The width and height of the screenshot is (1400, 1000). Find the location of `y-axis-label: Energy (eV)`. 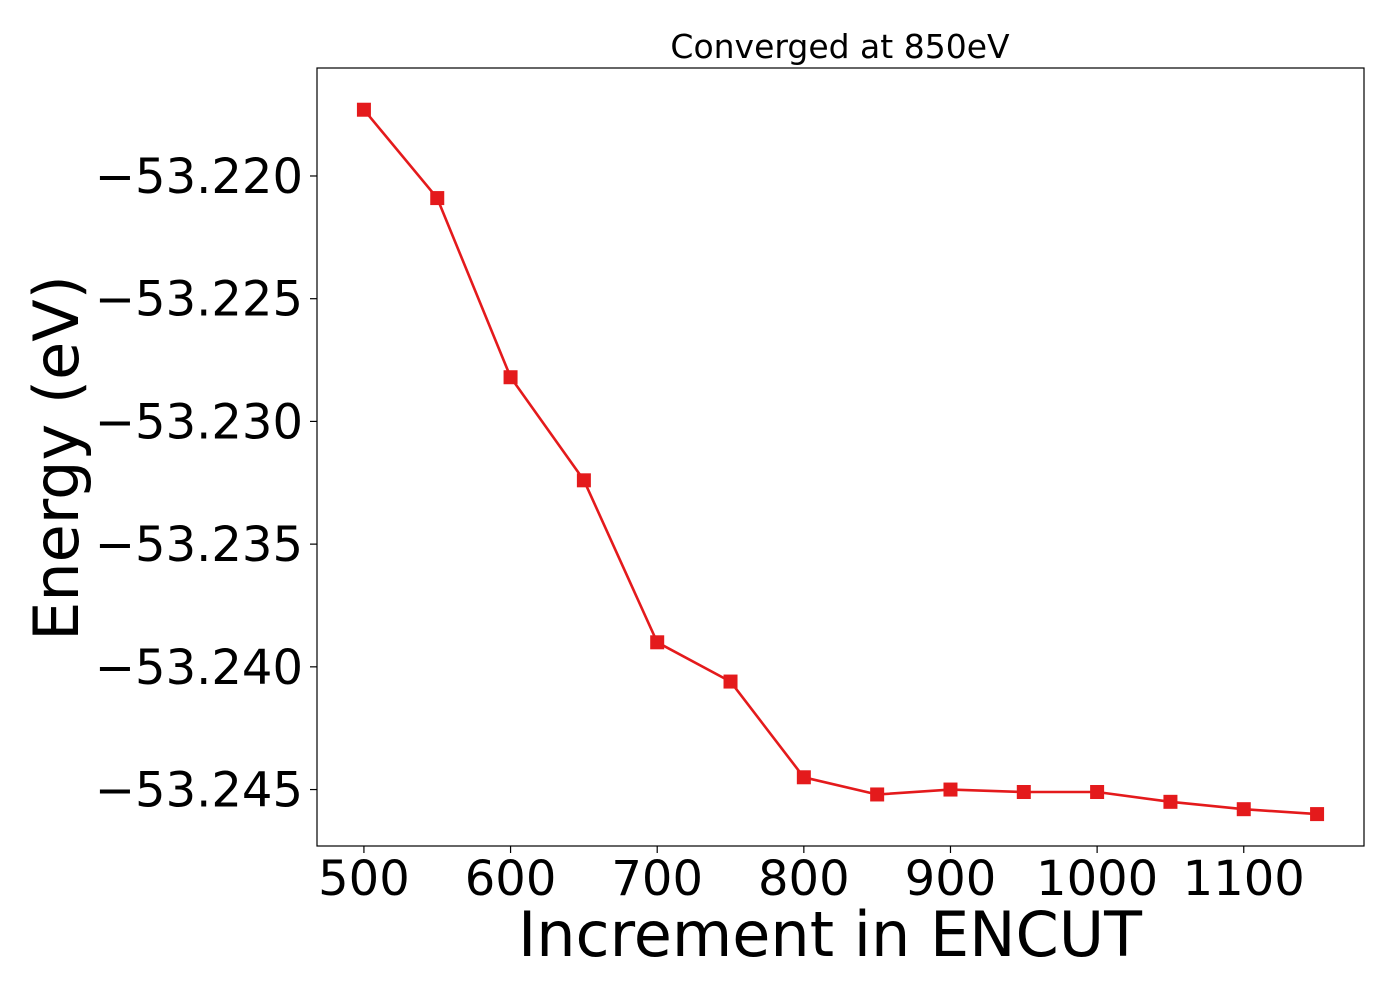

y-axis-label: Energy (eV) is located at coordinates (56, 458).